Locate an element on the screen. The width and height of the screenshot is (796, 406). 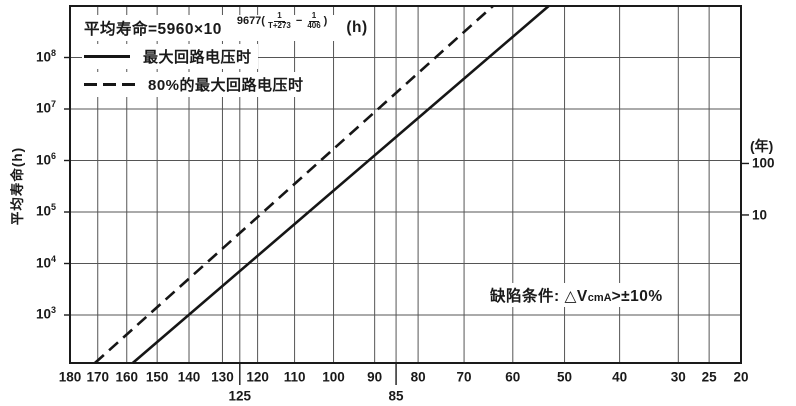
formula-fraction-1: 1 T+273 is located at coordinates (279, 21).